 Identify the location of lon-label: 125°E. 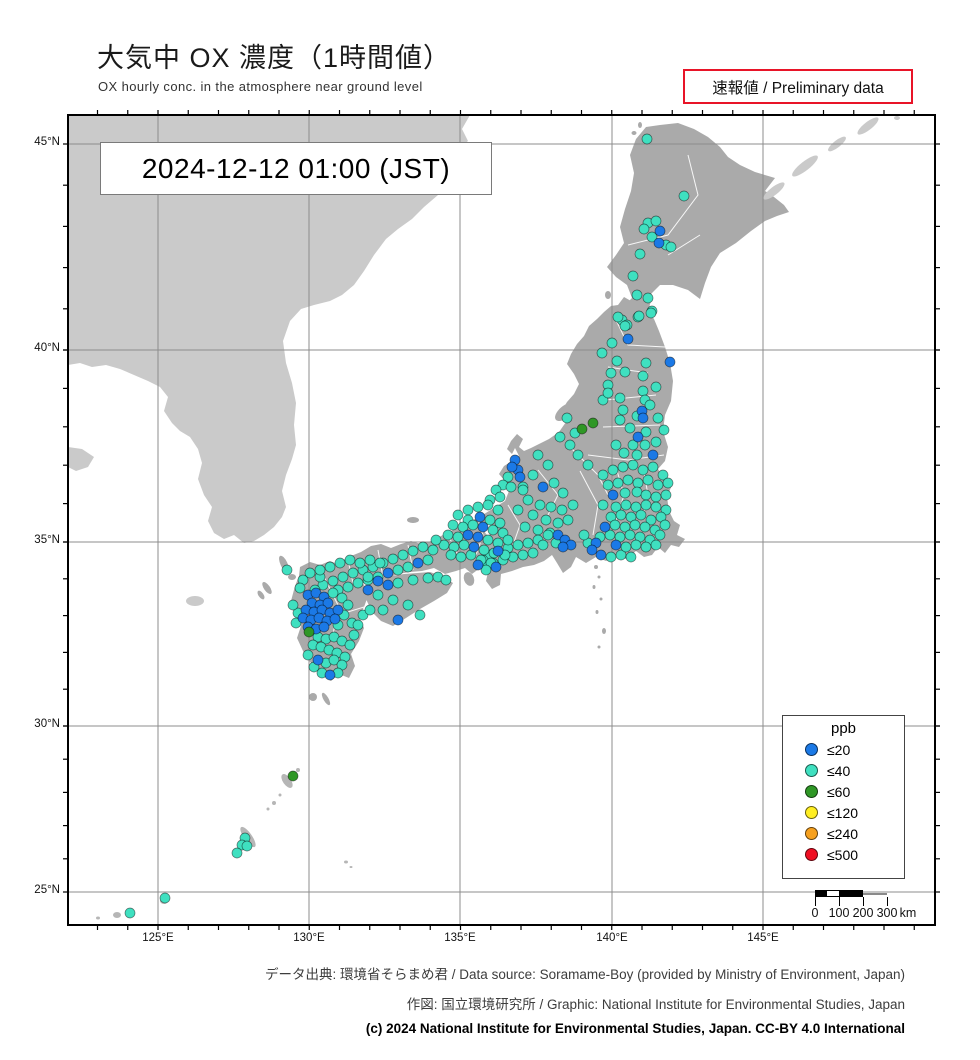
(158, 938).